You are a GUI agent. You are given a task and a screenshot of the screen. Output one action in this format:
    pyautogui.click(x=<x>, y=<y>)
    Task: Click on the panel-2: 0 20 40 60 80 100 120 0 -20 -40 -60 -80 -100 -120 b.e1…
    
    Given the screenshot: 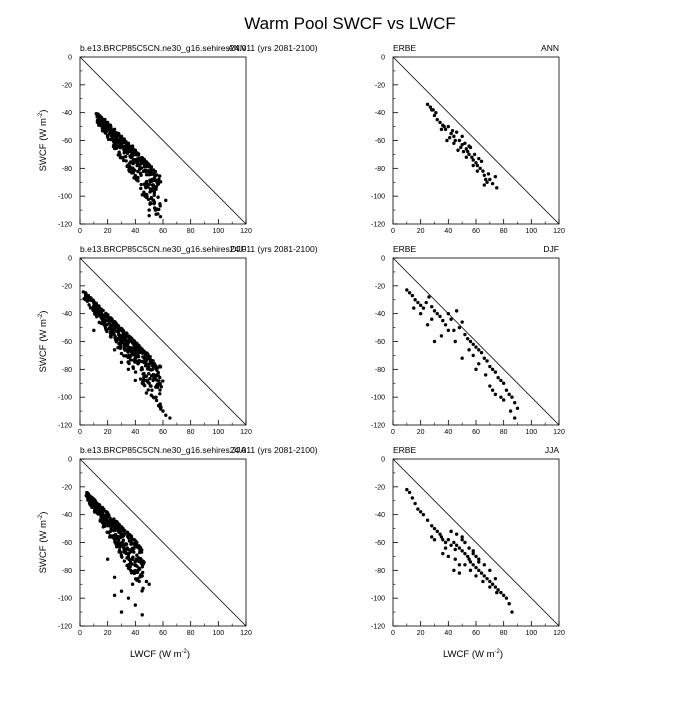 What is the action you would take?
    pyautogui.click(x=178, y=340)
    